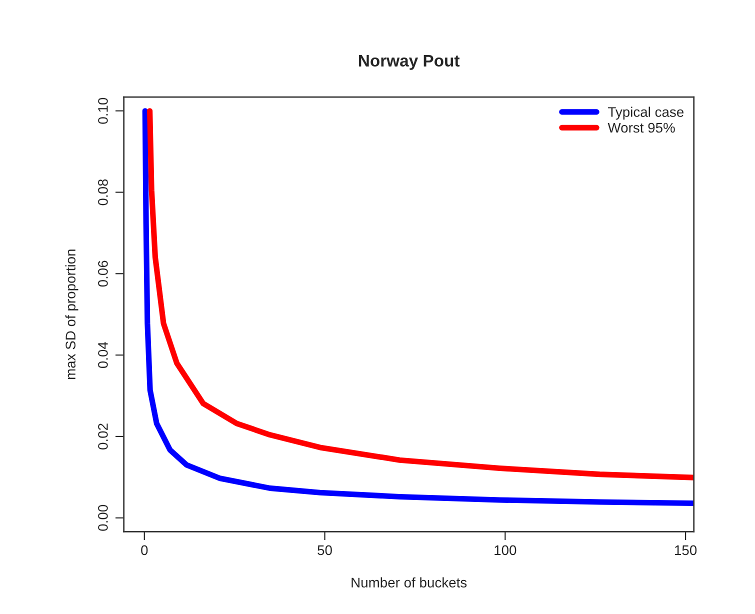  Describe the element at coordinates (646, 113) in the screenshot. I see `legend-label: Typical case` at that location.